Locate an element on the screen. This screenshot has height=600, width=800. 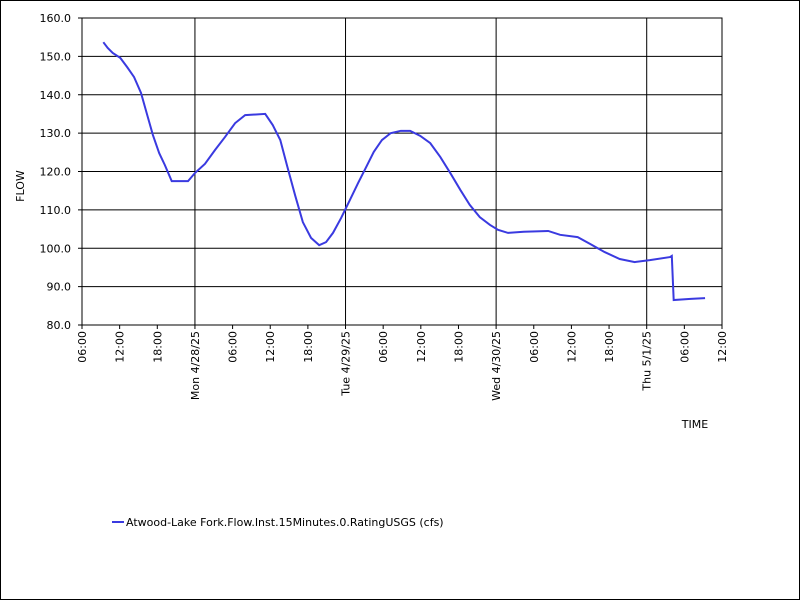
y-tick-label: 120.0 is located at coordinates (56, 172).